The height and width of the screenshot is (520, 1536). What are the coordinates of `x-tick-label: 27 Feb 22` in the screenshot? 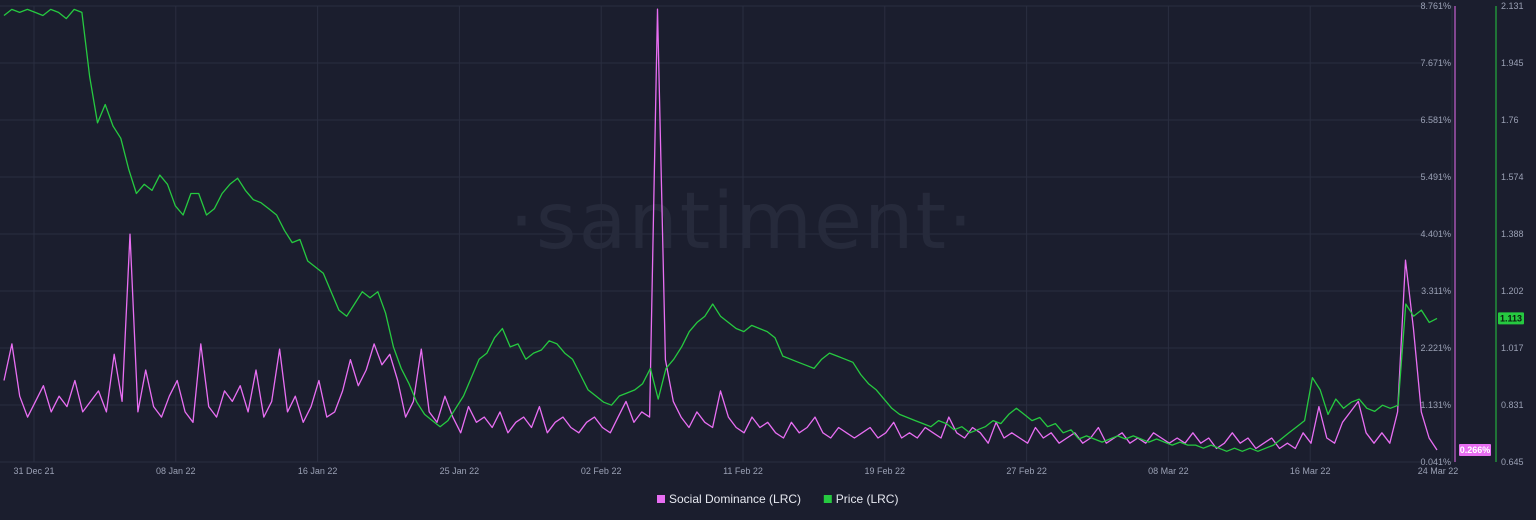 It's located at (1026, 471).